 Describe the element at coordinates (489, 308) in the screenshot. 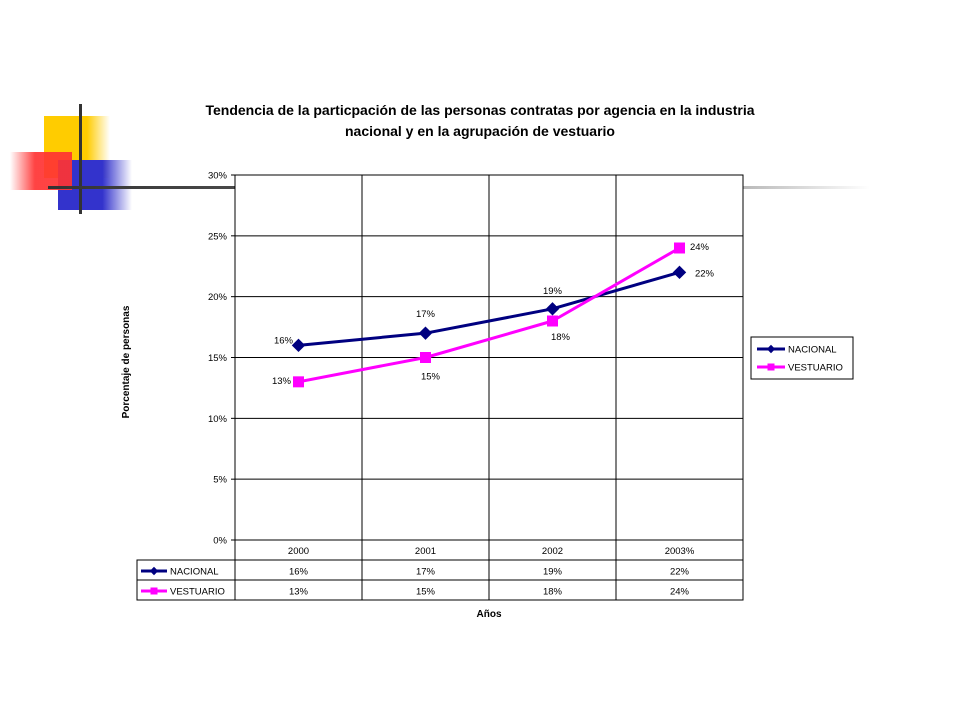

I see `series-line-nacional` at that location.